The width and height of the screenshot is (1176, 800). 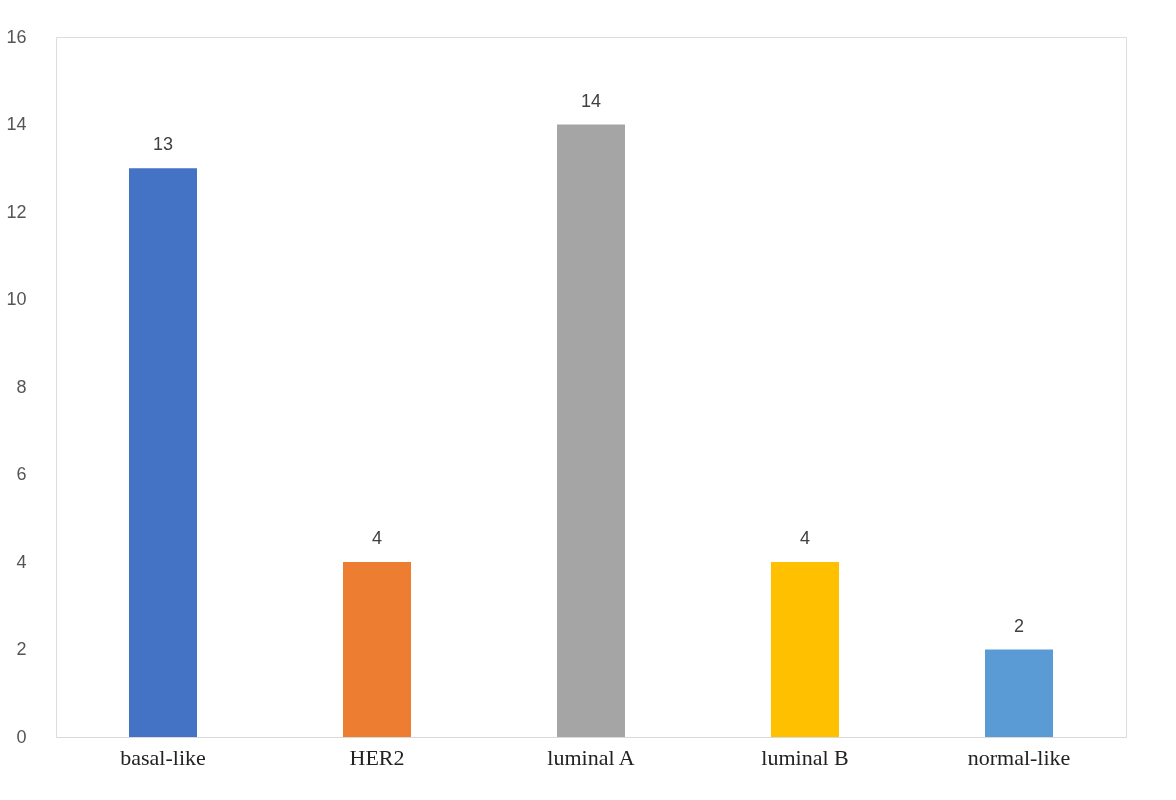 What do you see at coordinates (1019, 625) in the screenshot?
I see `data-label: 2` at bounding box center [1019, 625].